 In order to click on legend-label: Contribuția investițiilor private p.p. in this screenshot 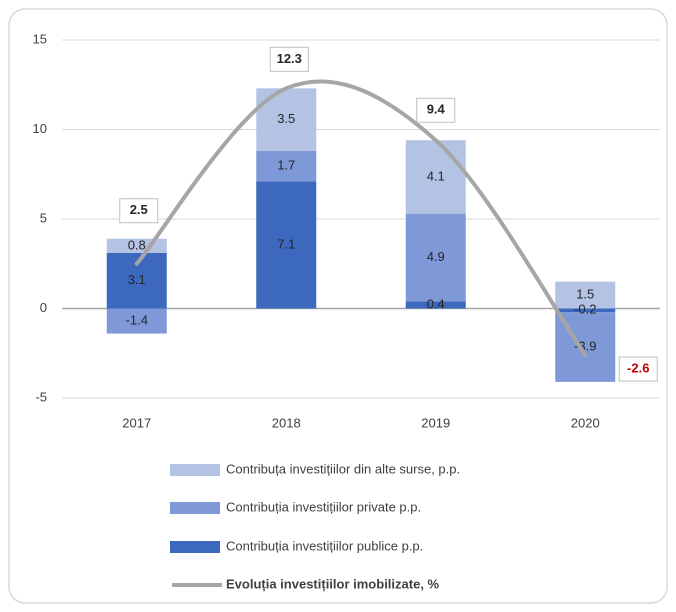, I will do `click(323, 506)`.